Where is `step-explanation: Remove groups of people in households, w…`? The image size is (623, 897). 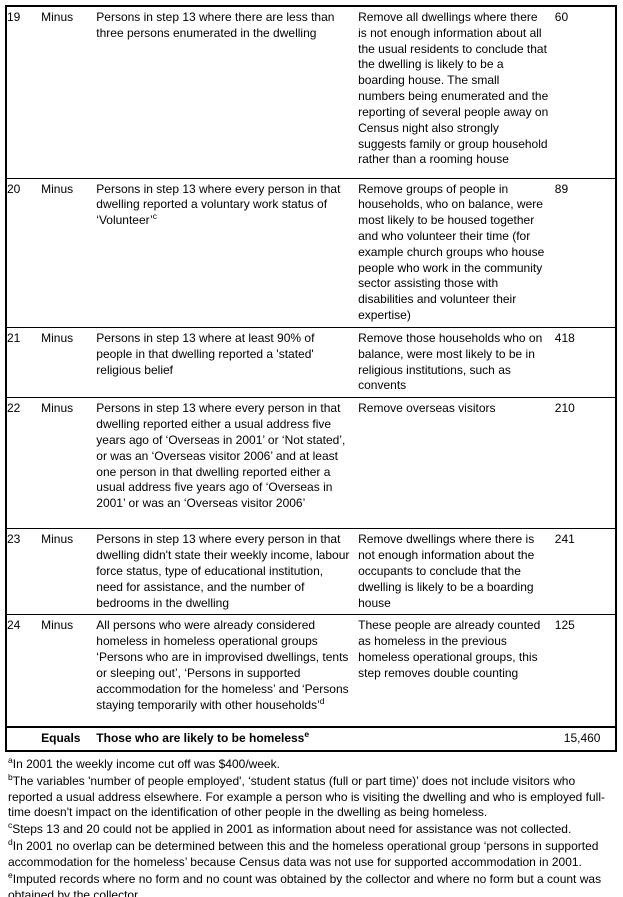 step-explanation: Remove groups of people in households, w… is located at coordinates (451, 252).